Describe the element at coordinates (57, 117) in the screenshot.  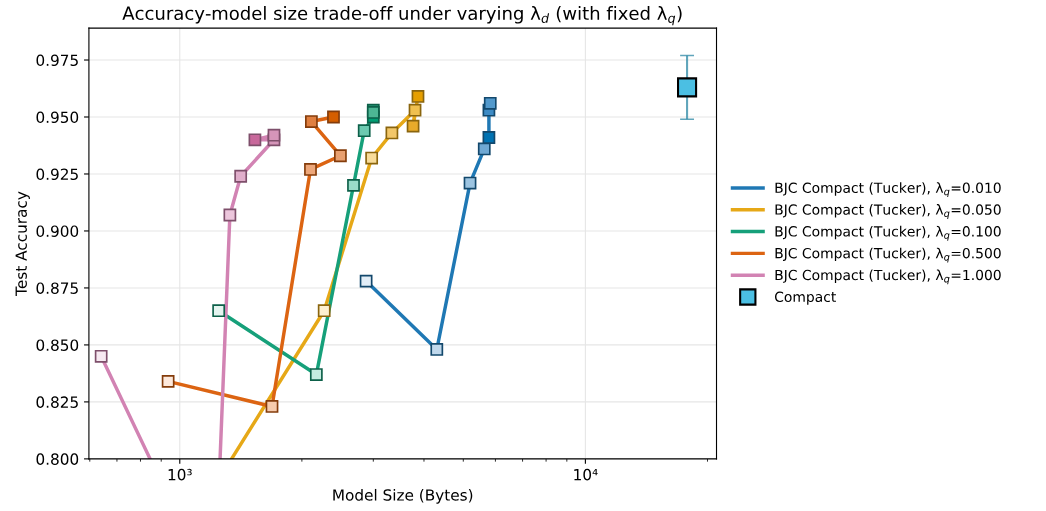
I see `y-tick-label: 0.950` at that location.